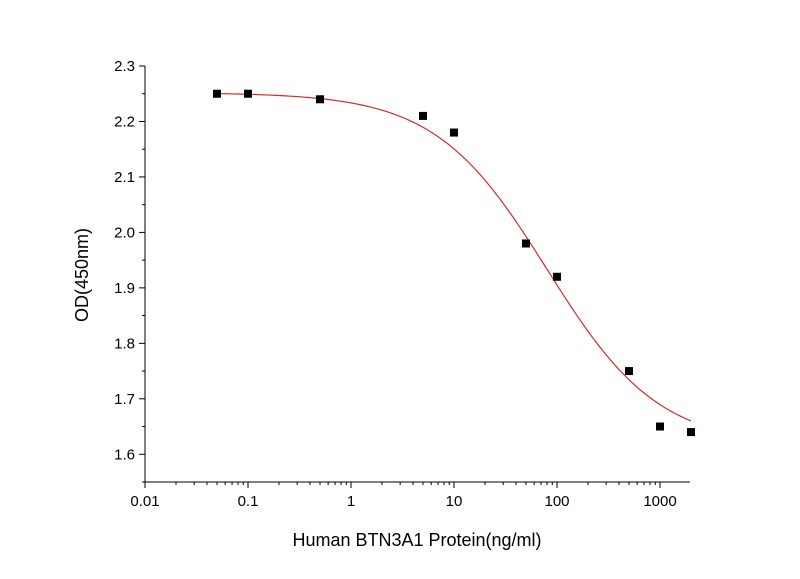 The width and height of the screenshot is (800, 579). I want to click on x-axis-title: Human BTN3A1 Protein(ng/ml), so click(416, 540).